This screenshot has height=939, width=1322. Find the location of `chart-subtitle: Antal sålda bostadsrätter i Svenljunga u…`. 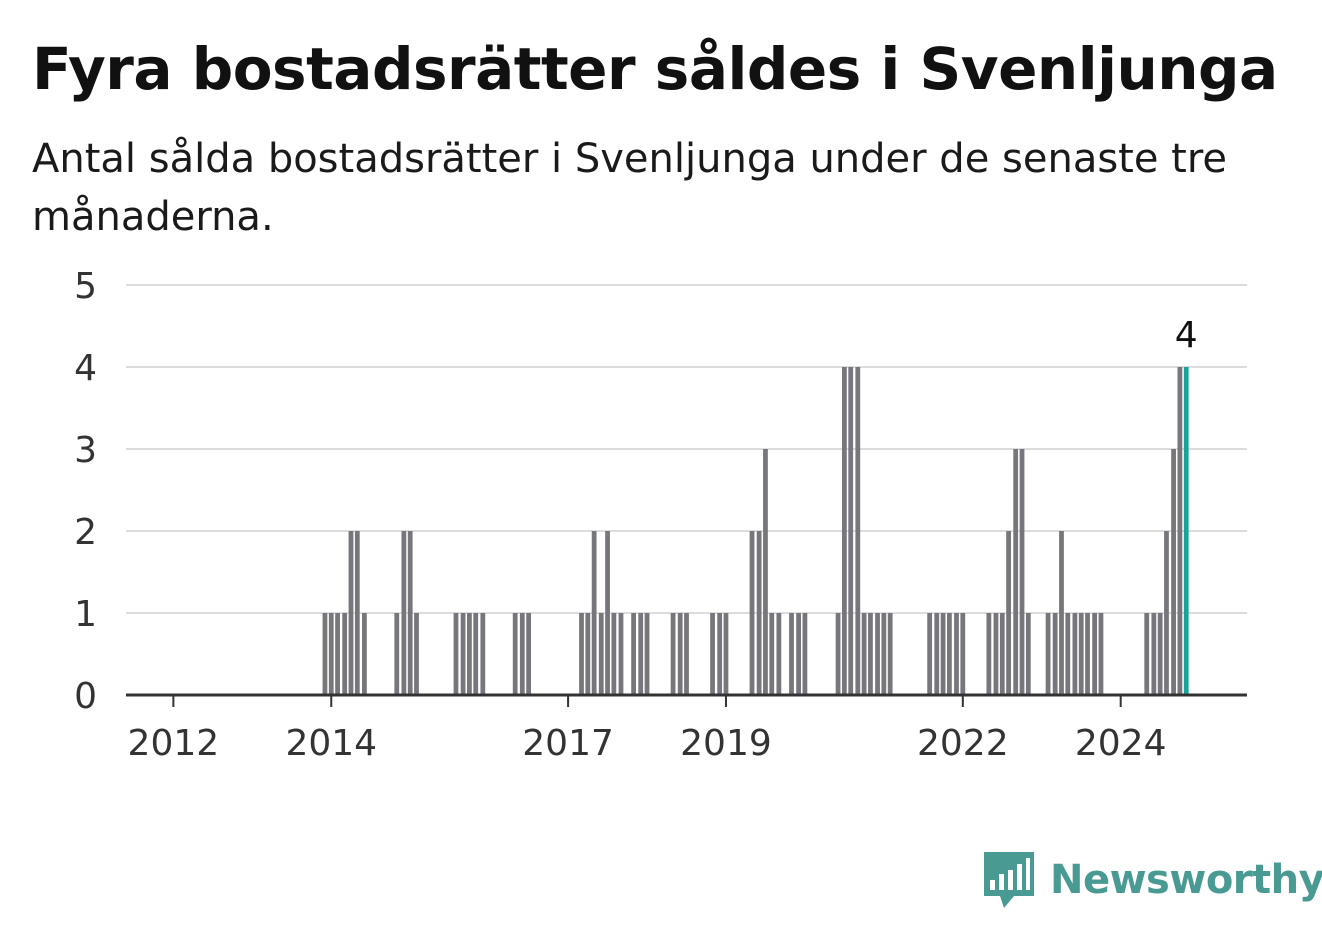

chart-subtitle: Antal sålda bostadsrätter i Svenljunga u… is located at coordinates (630, 188).